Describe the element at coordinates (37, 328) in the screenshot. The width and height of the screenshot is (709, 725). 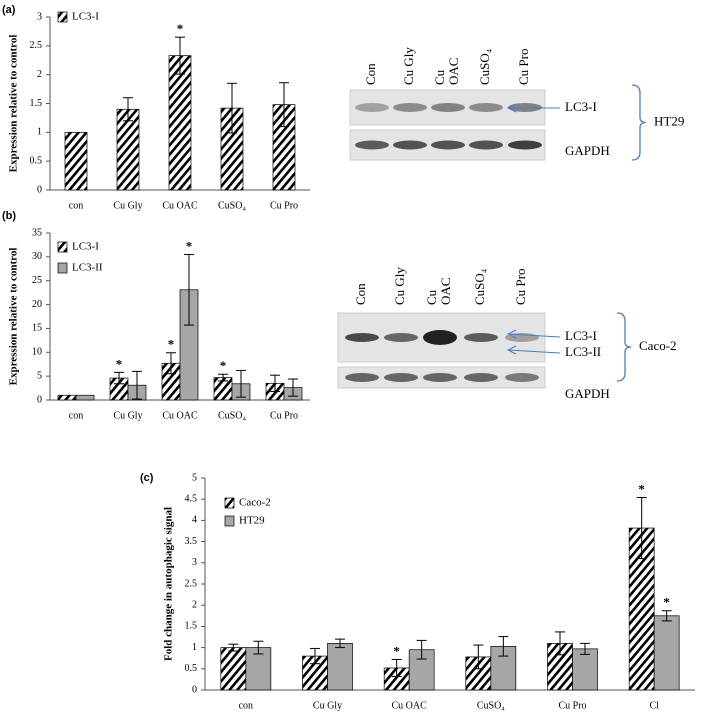
I see `y-tick-label: 15` at that location.